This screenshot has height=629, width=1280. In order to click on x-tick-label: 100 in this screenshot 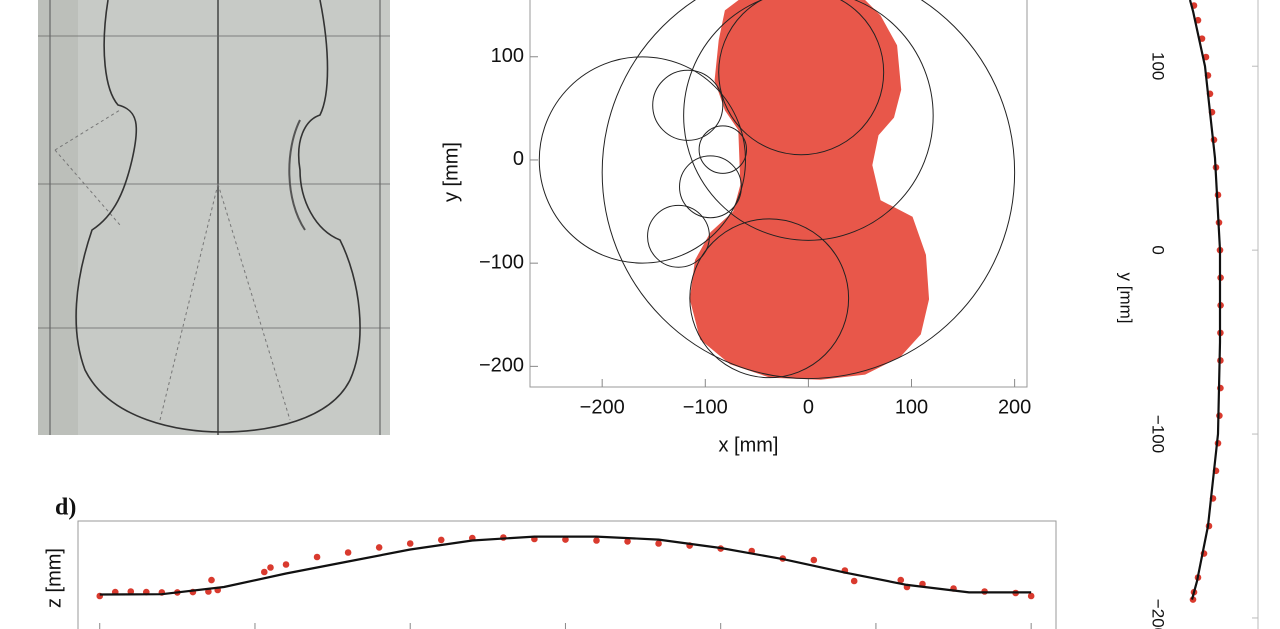, I will do `click(911, 407)`.